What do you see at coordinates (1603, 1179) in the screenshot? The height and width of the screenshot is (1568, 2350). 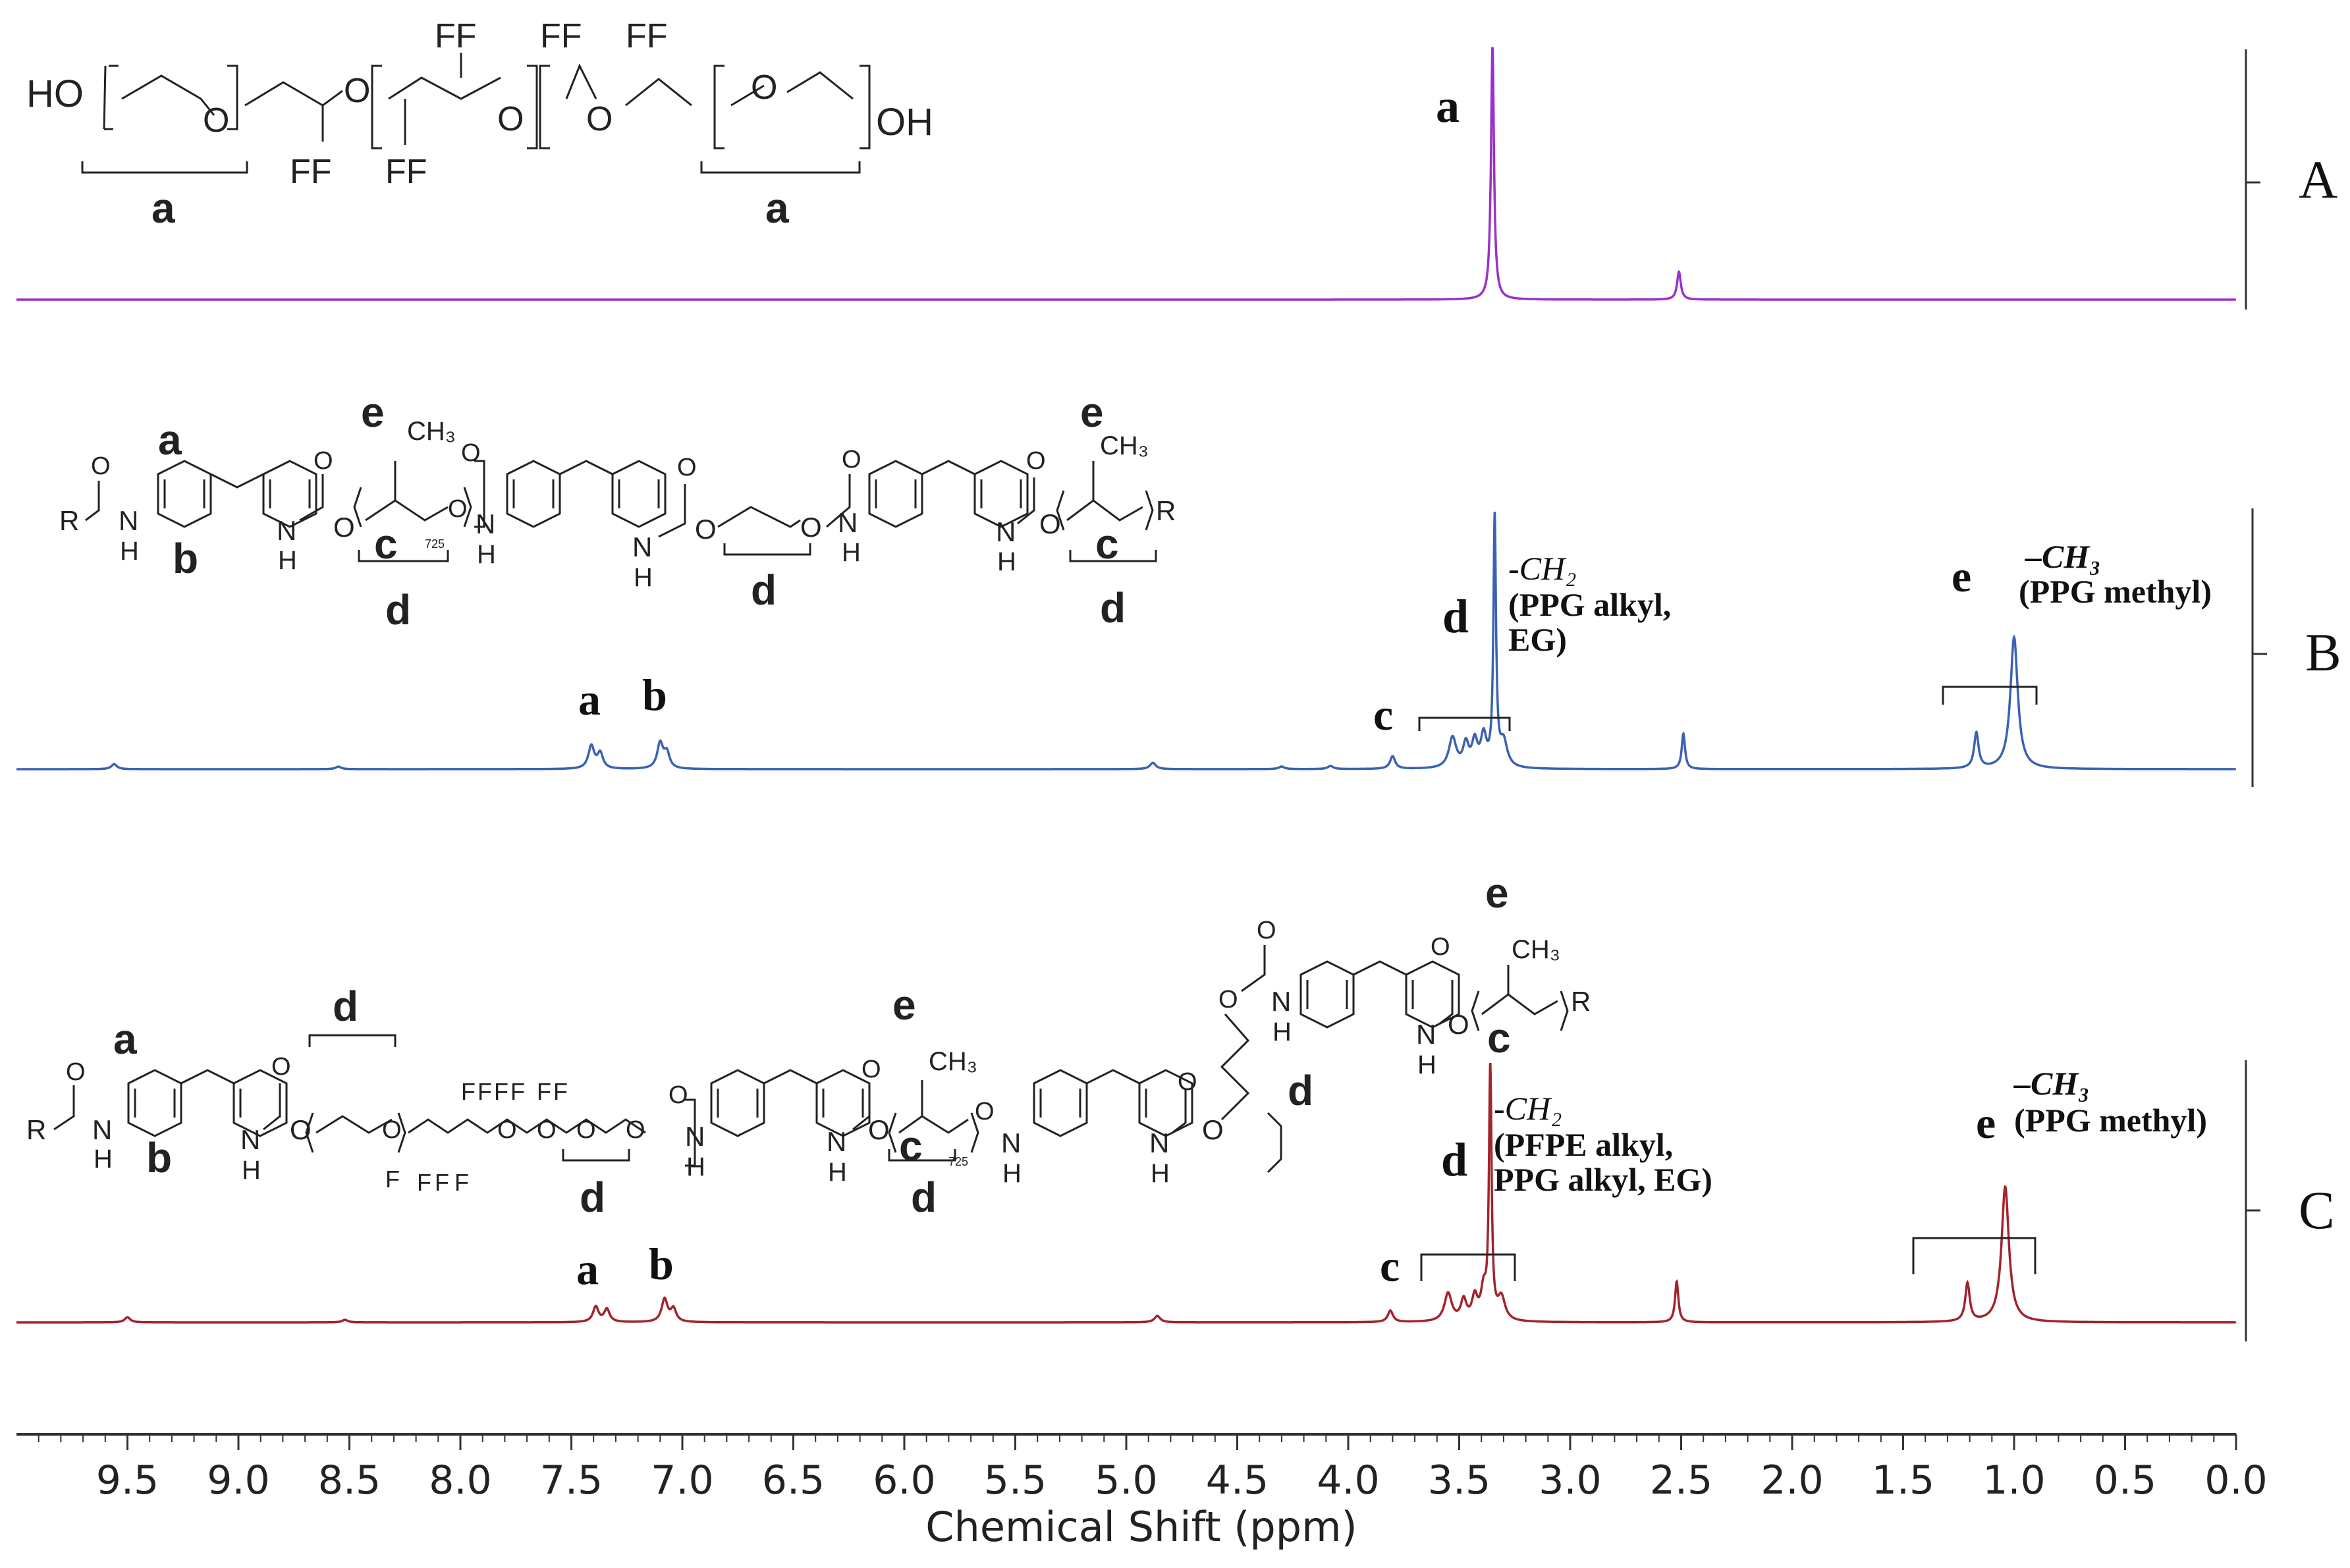 I see `annotation-ppg-eg-spectrum-c: PPG alkyl, EG)` at bounding box center [1603, 1179].